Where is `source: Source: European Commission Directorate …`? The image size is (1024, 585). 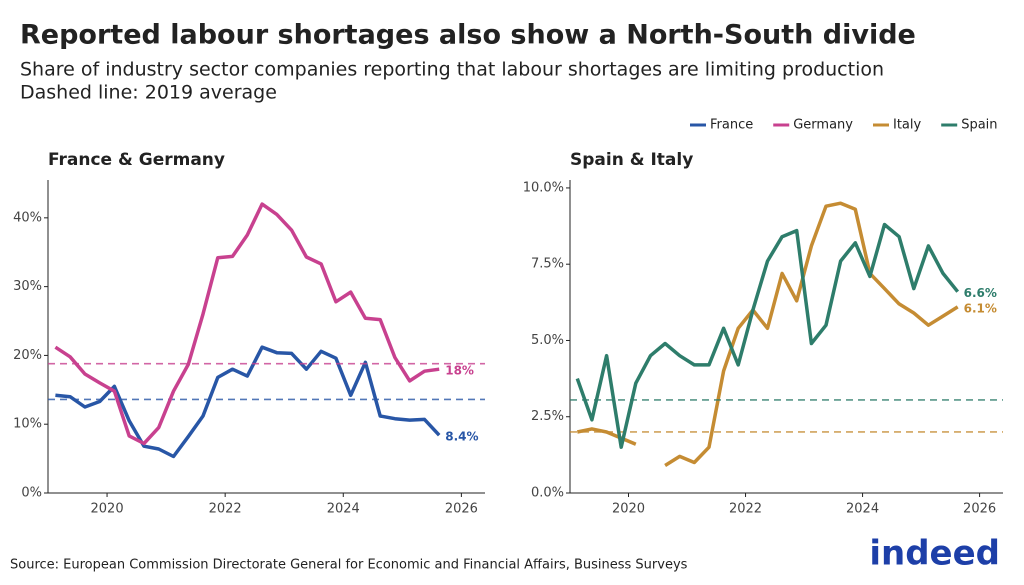
source: Source: European Commission Directorate … is located at coordinates (349, 565).